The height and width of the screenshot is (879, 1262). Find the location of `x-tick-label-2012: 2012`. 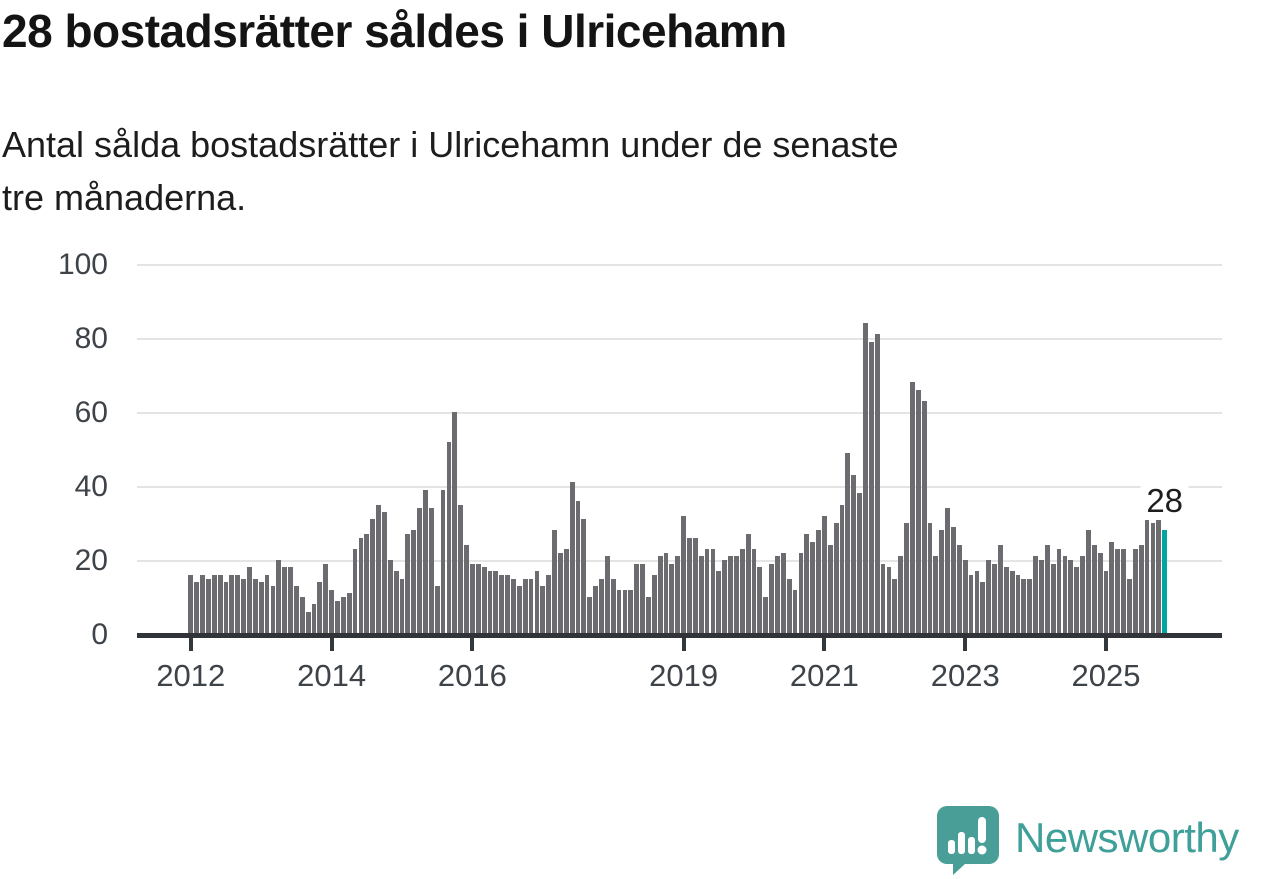

x-tick-label-2012: 2012 is located at coordinates (191, 675).